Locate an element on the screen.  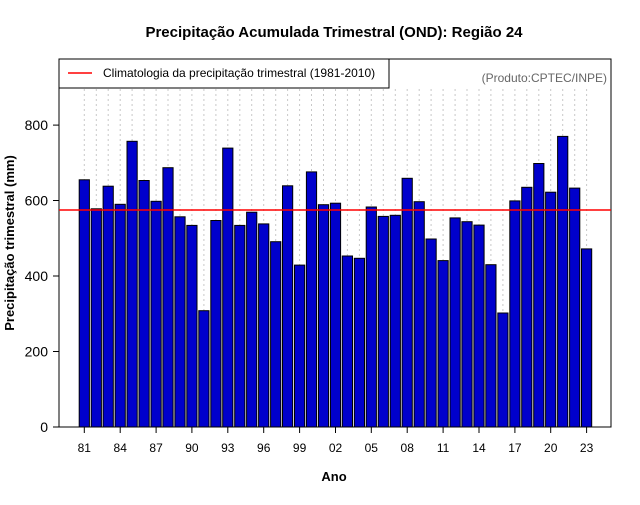
x-tick-label: 87 is located at coordinates (156, 448).